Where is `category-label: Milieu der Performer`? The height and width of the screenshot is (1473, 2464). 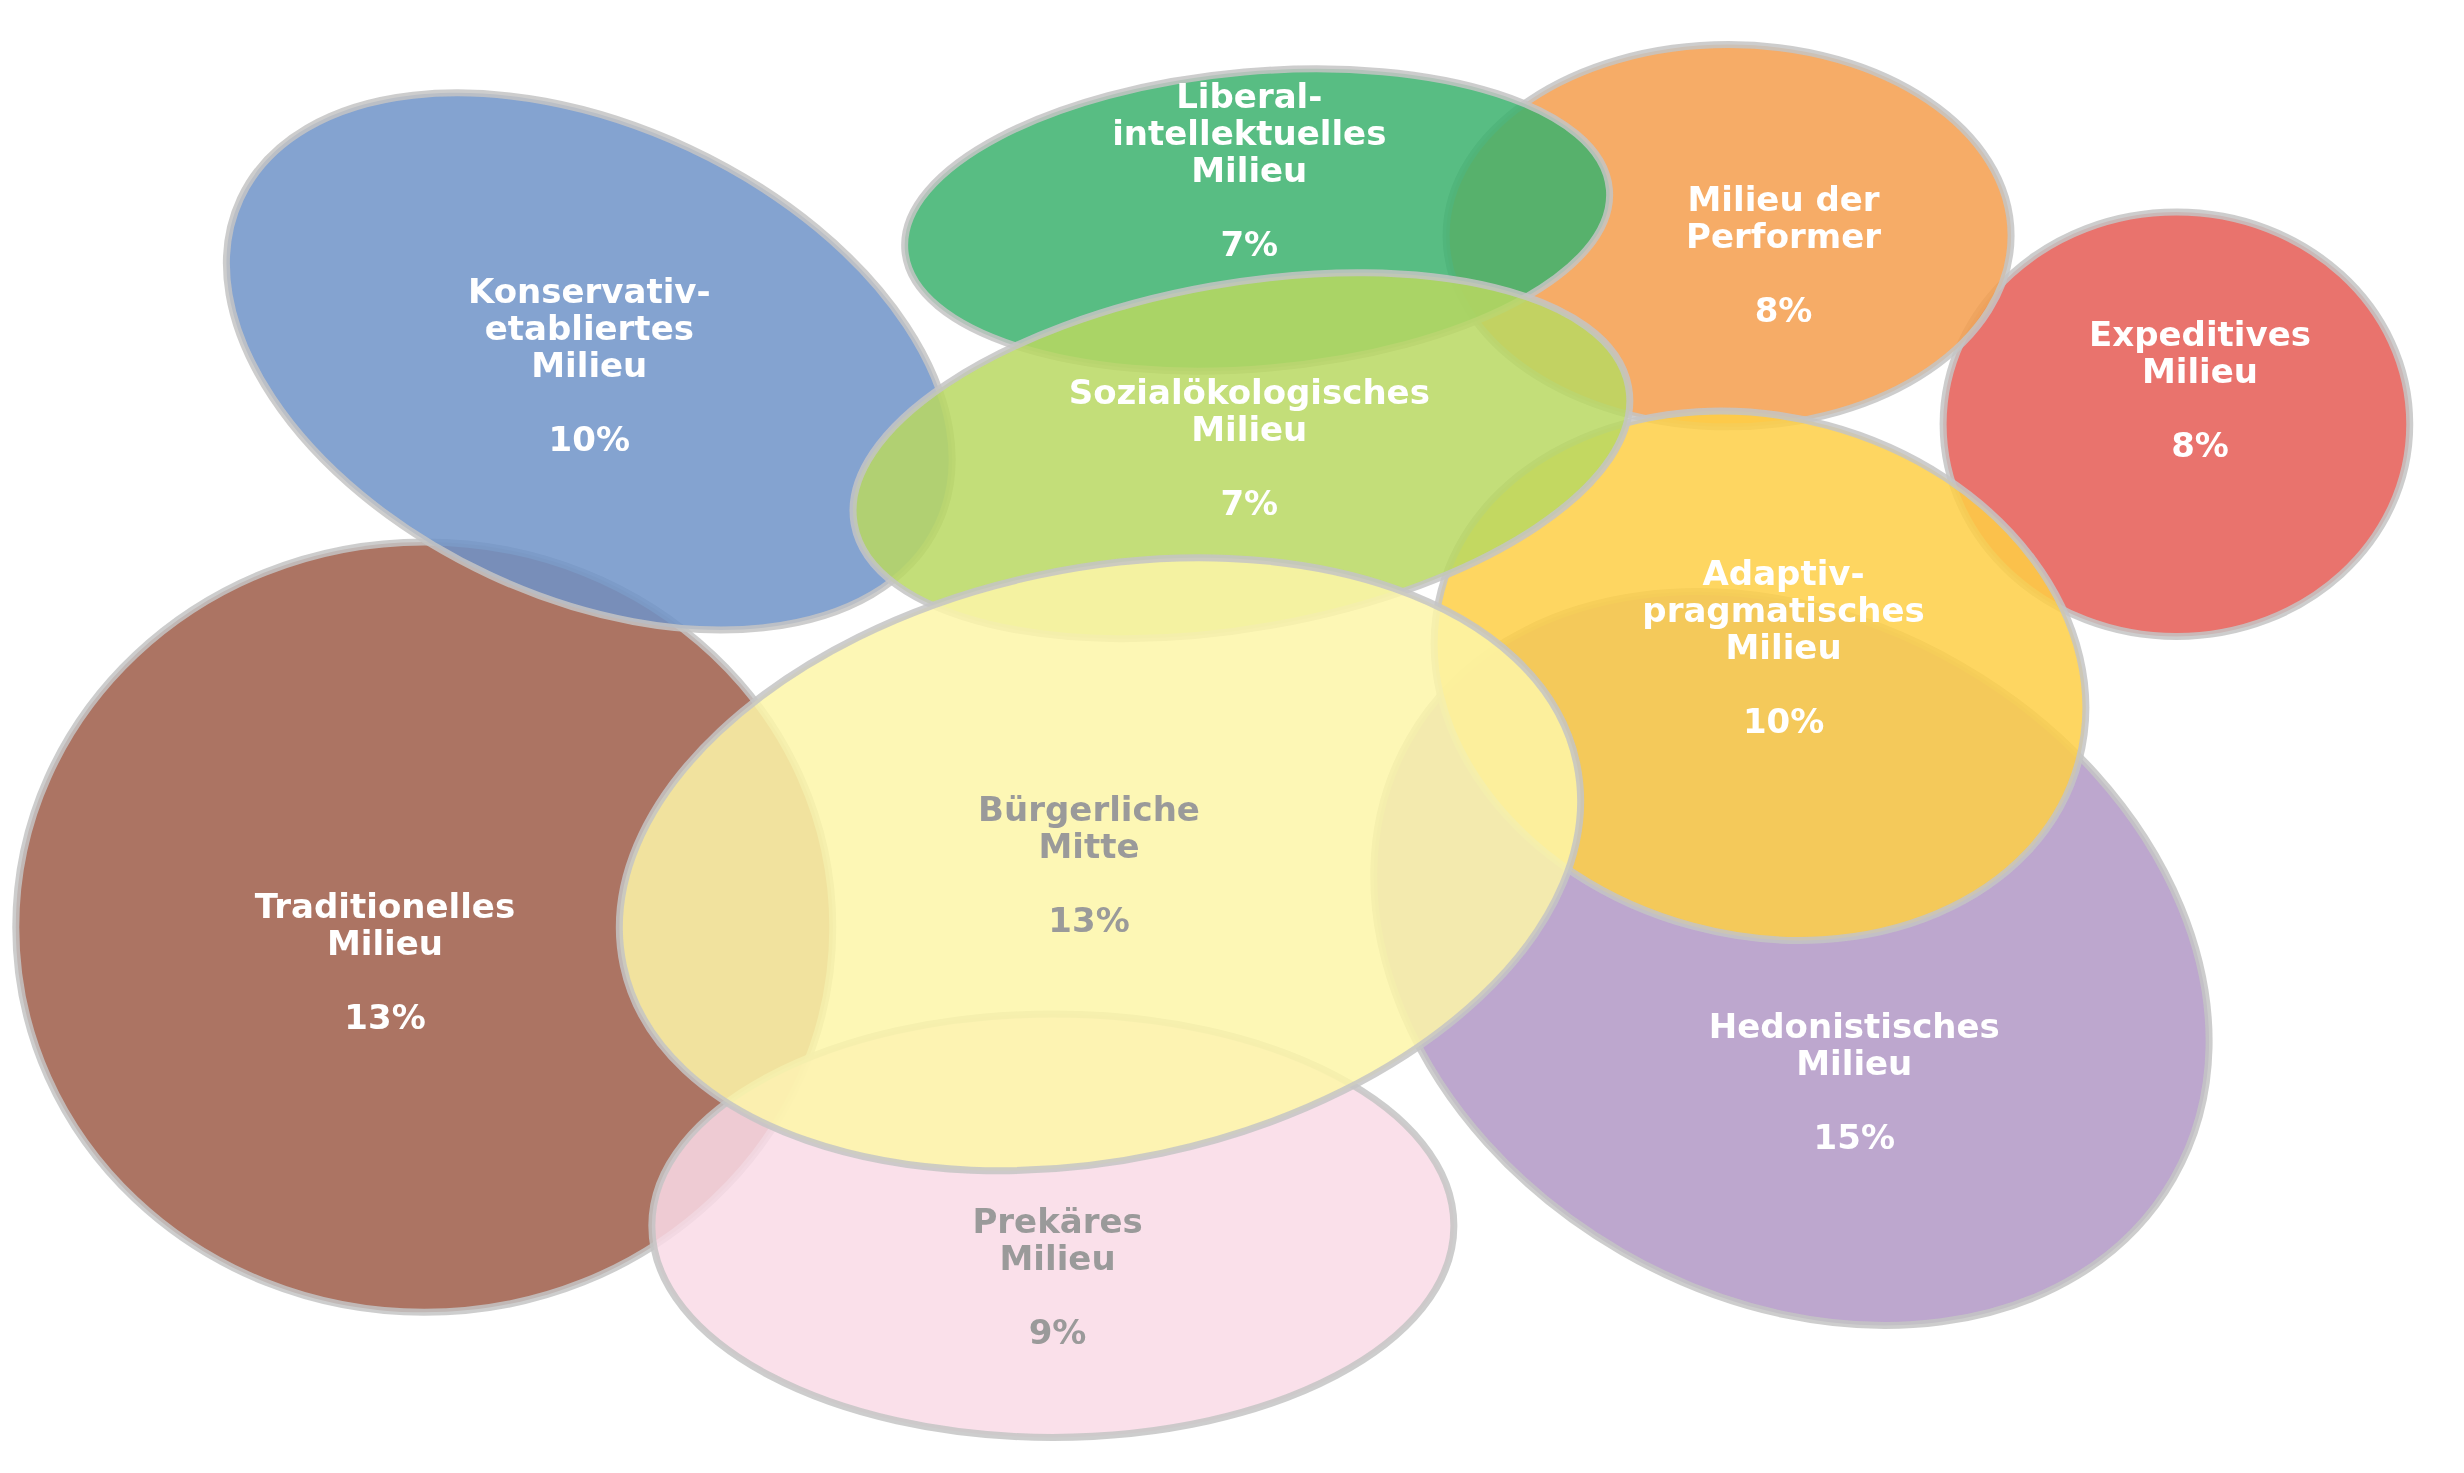
category-label: Milieu der Performer is located at coordinates (1784, 218).